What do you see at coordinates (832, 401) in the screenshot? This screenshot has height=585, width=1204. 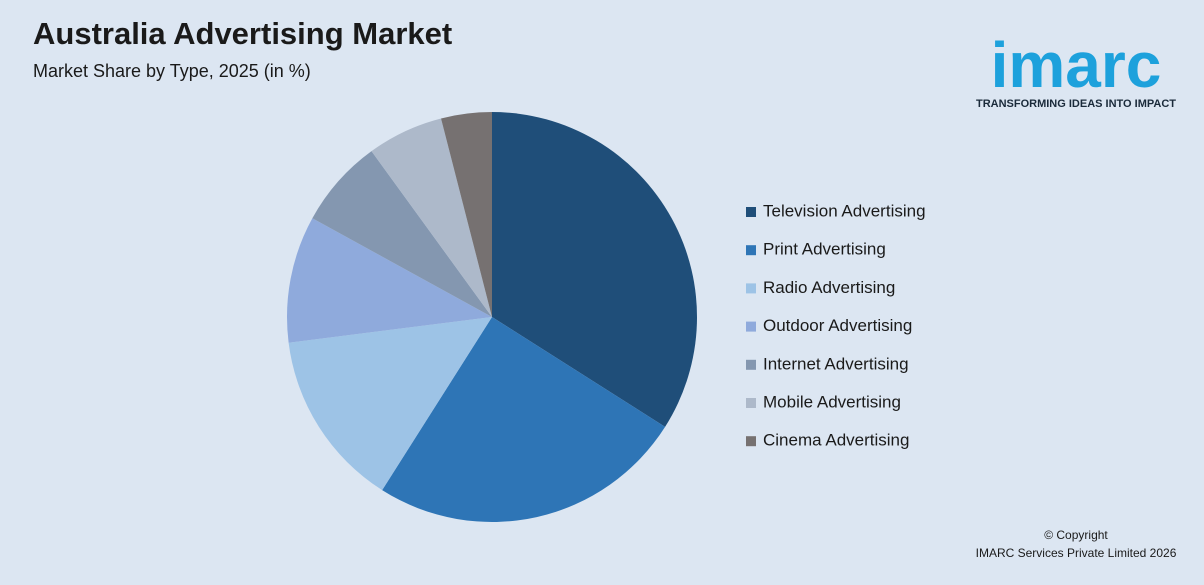 I see `legend-label: Mobile Advertising` at bounding box center [832, 401].